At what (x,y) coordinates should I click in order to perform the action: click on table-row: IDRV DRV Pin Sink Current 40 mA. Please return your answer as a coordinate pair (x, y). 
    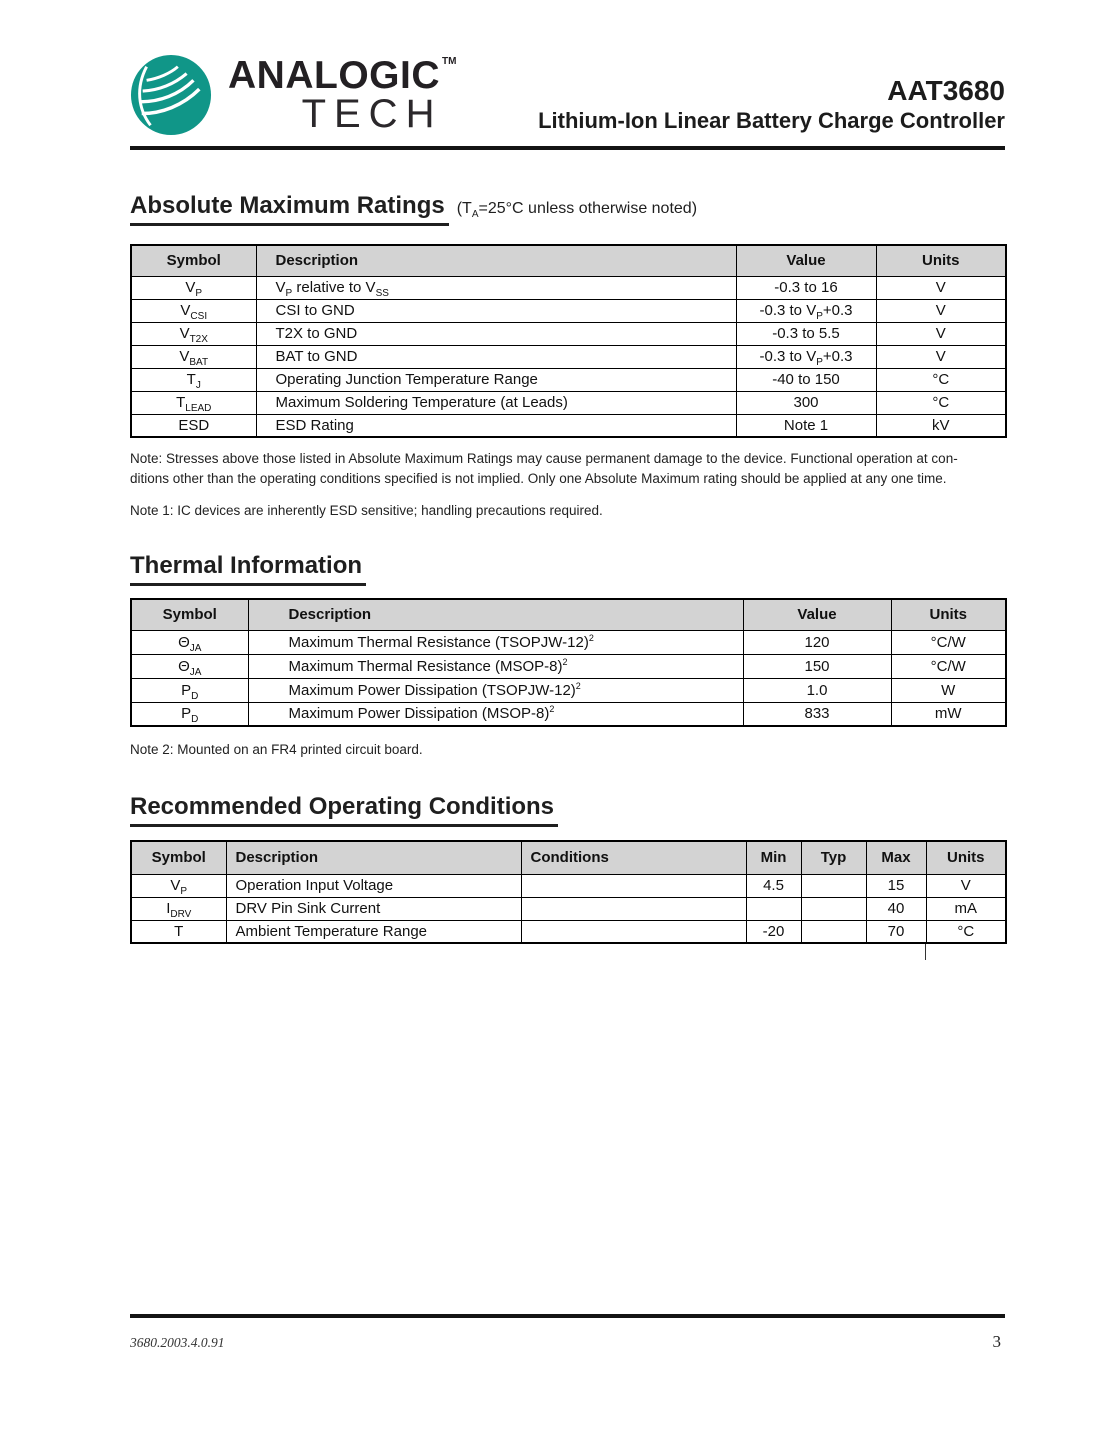
    Looking at the image, I should click on (568, 908).